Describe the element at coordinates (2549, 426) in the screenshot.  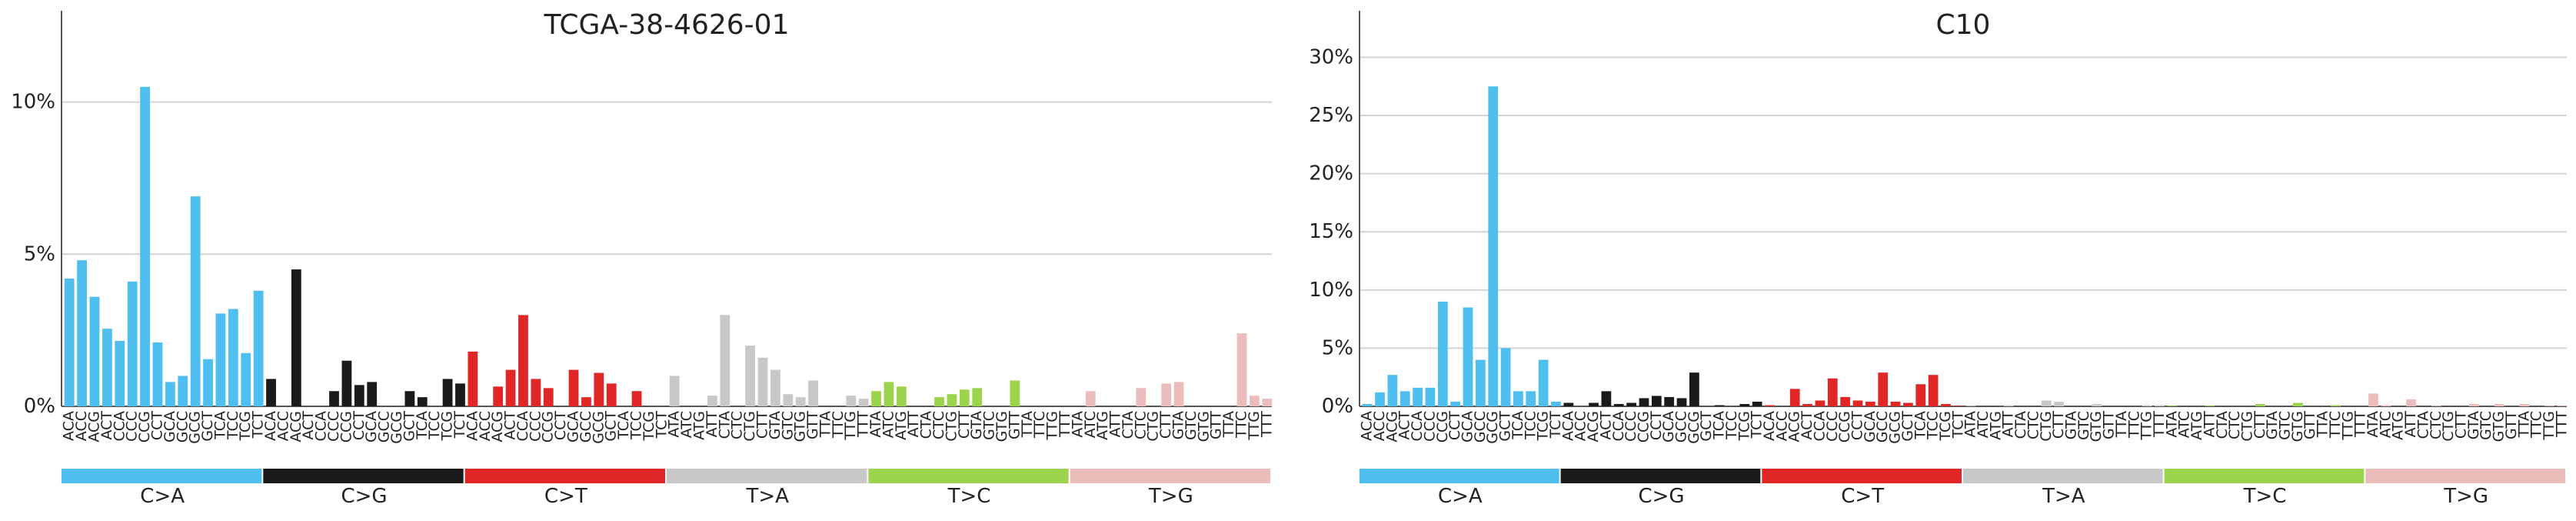
I see `x-tick-label: TTG` at that location.